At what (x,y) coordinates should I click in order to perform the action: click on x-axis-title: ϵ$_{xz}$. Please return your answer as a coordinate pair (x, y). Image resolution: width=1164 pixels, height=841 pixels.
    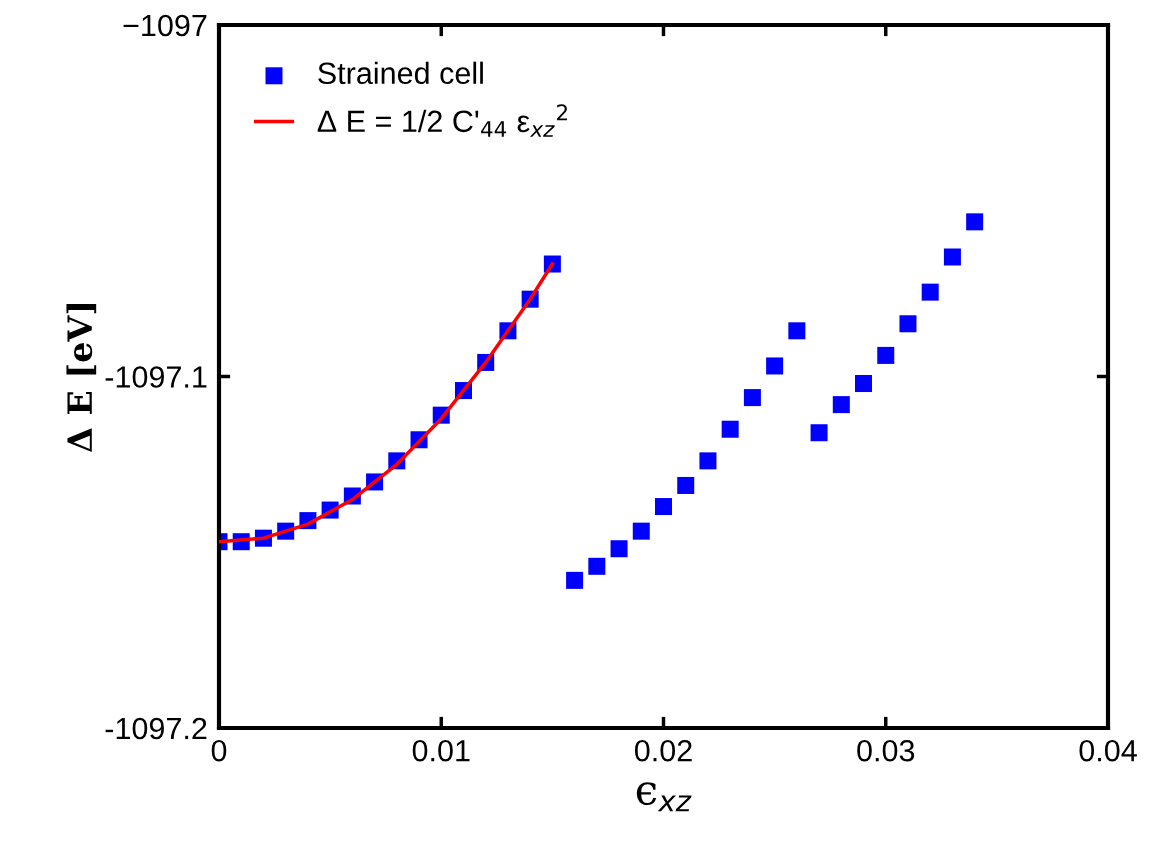
    Looking at the image, I should click on (664, 797).